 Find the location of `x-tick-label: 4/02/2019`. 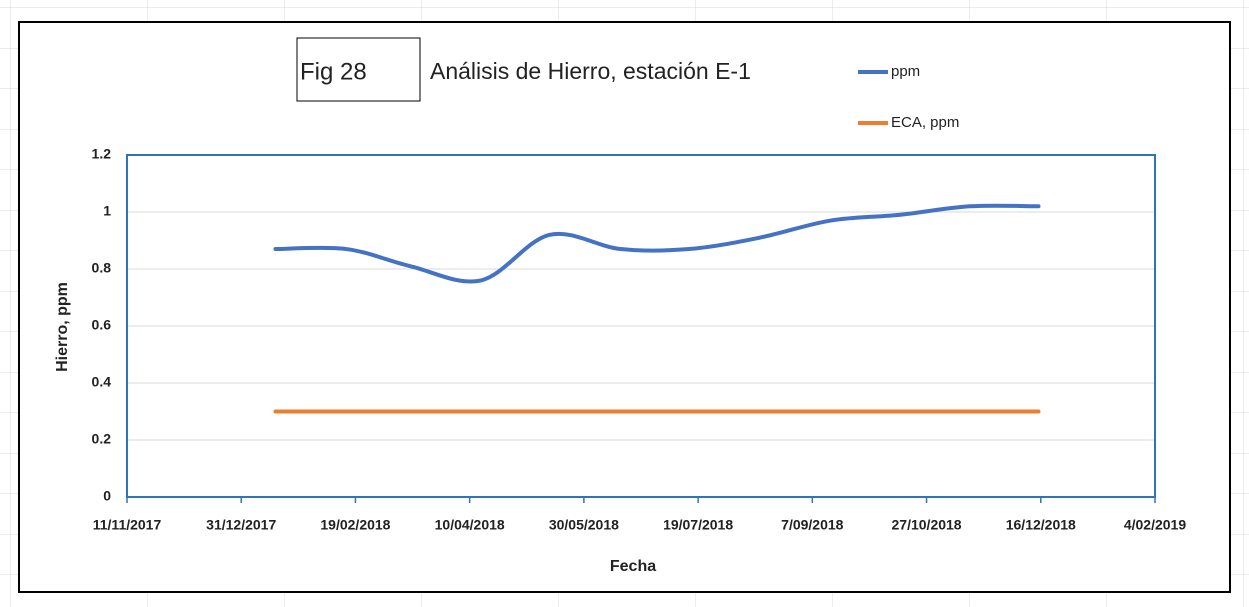

x-tick-label: 4/02/2019 is located at coordinates (1155, 525).